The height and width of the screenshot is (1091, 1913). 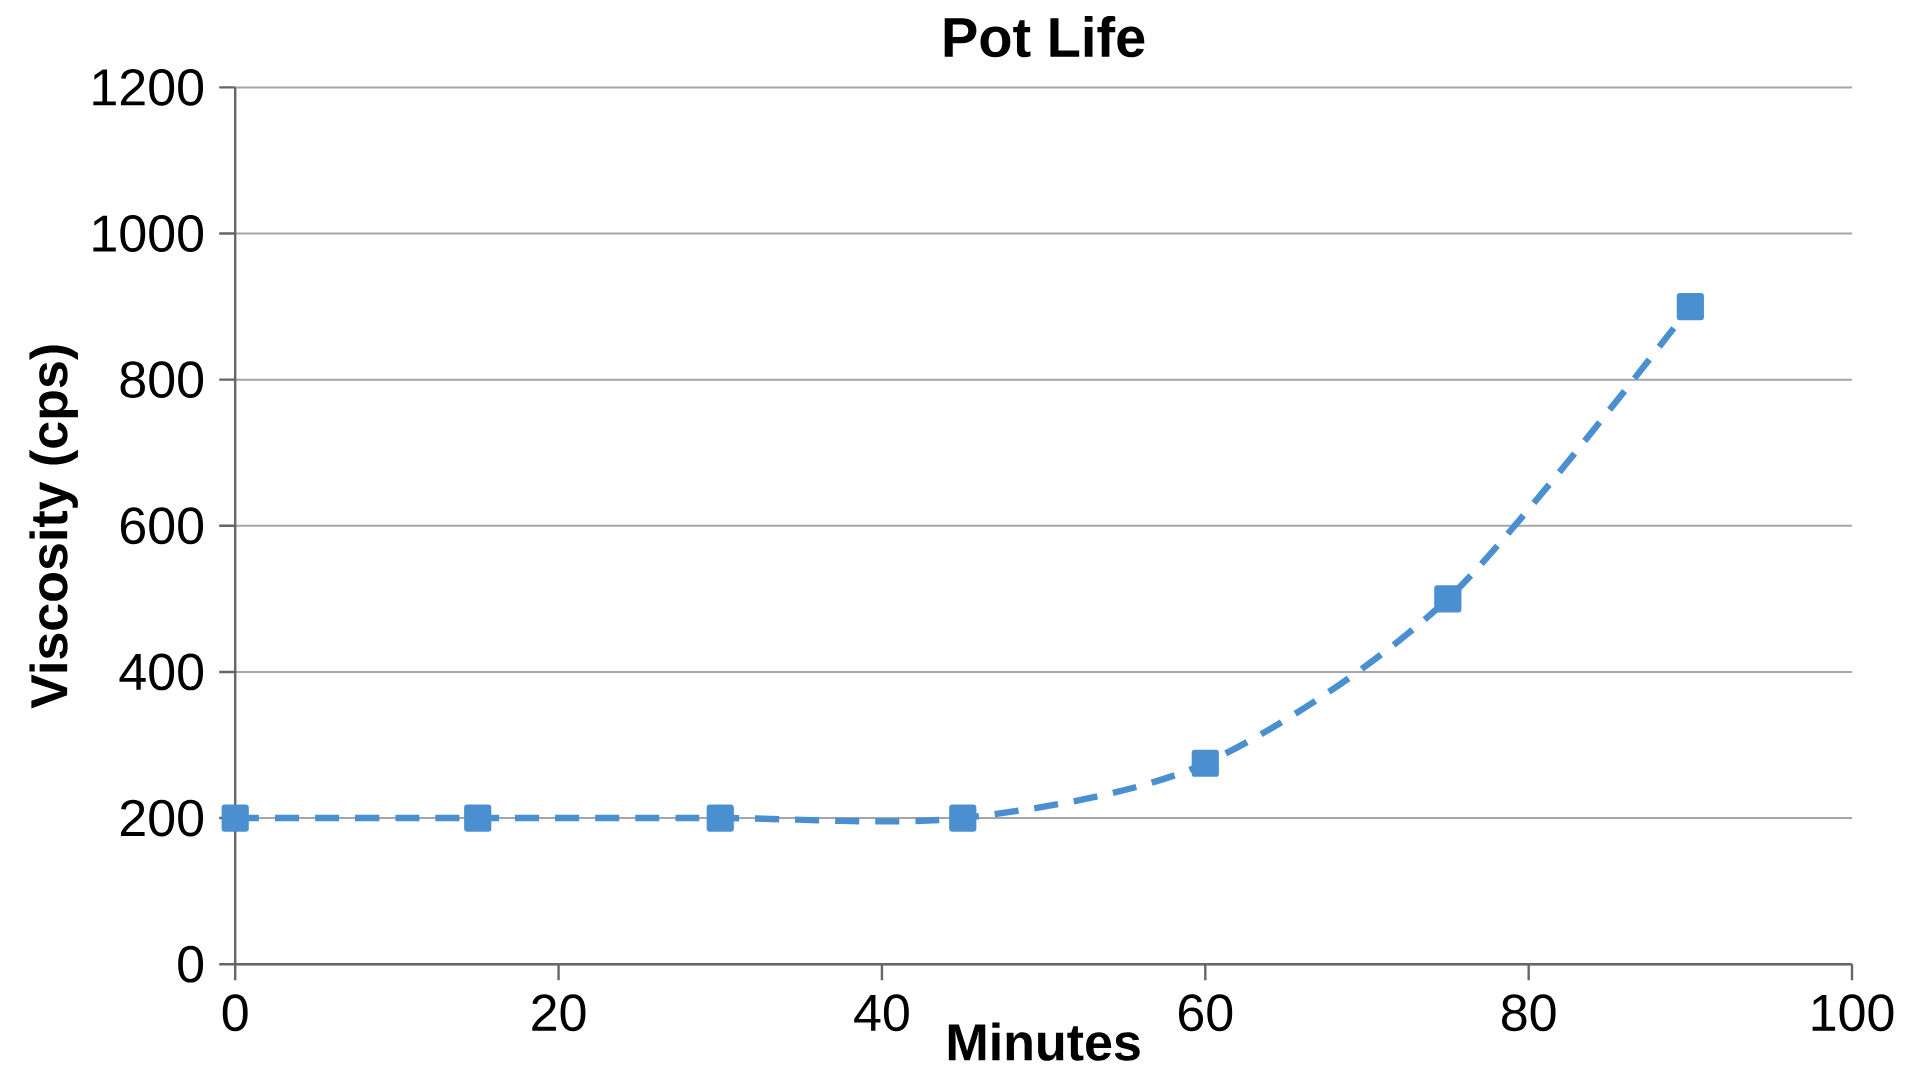 What do you see at coordinates (162, 380) in the screenshot?
I see `y-tick-label: 800` at bounding box center [162, 380].